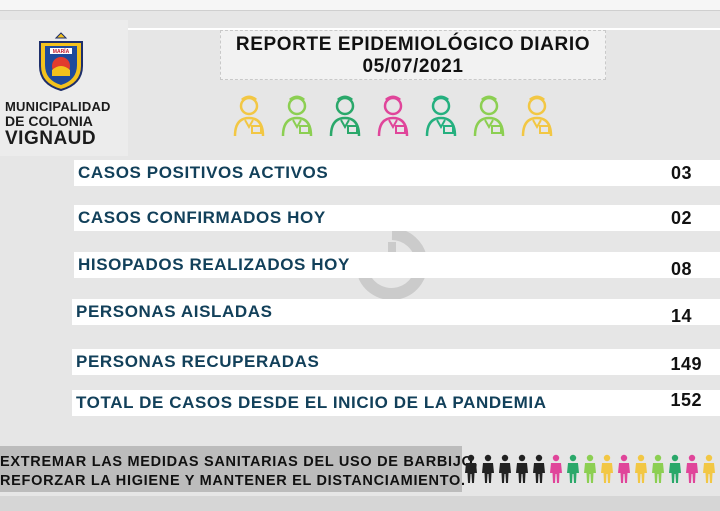  Describe the element at coordinates (681, 218) in the screenshot. I see `stat-value: 02` at that location.